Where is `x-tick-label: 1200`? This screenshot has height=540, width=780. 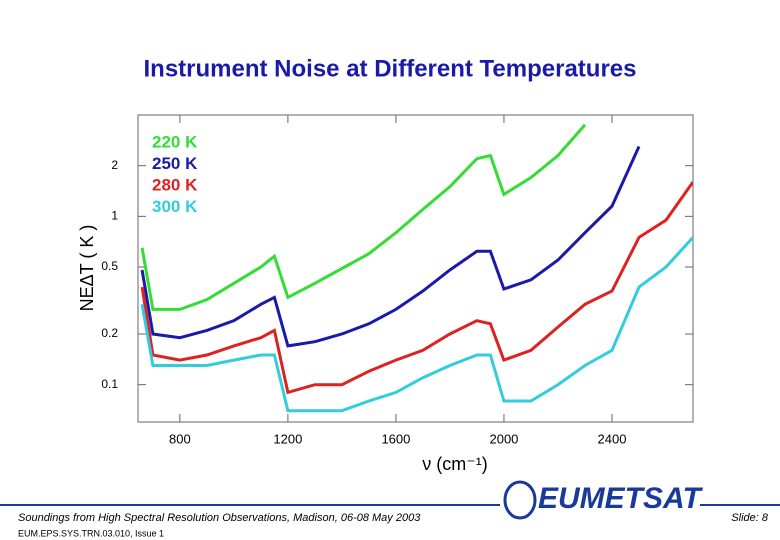
x-tick-label: 1200 is located at coordinates (287, 438).